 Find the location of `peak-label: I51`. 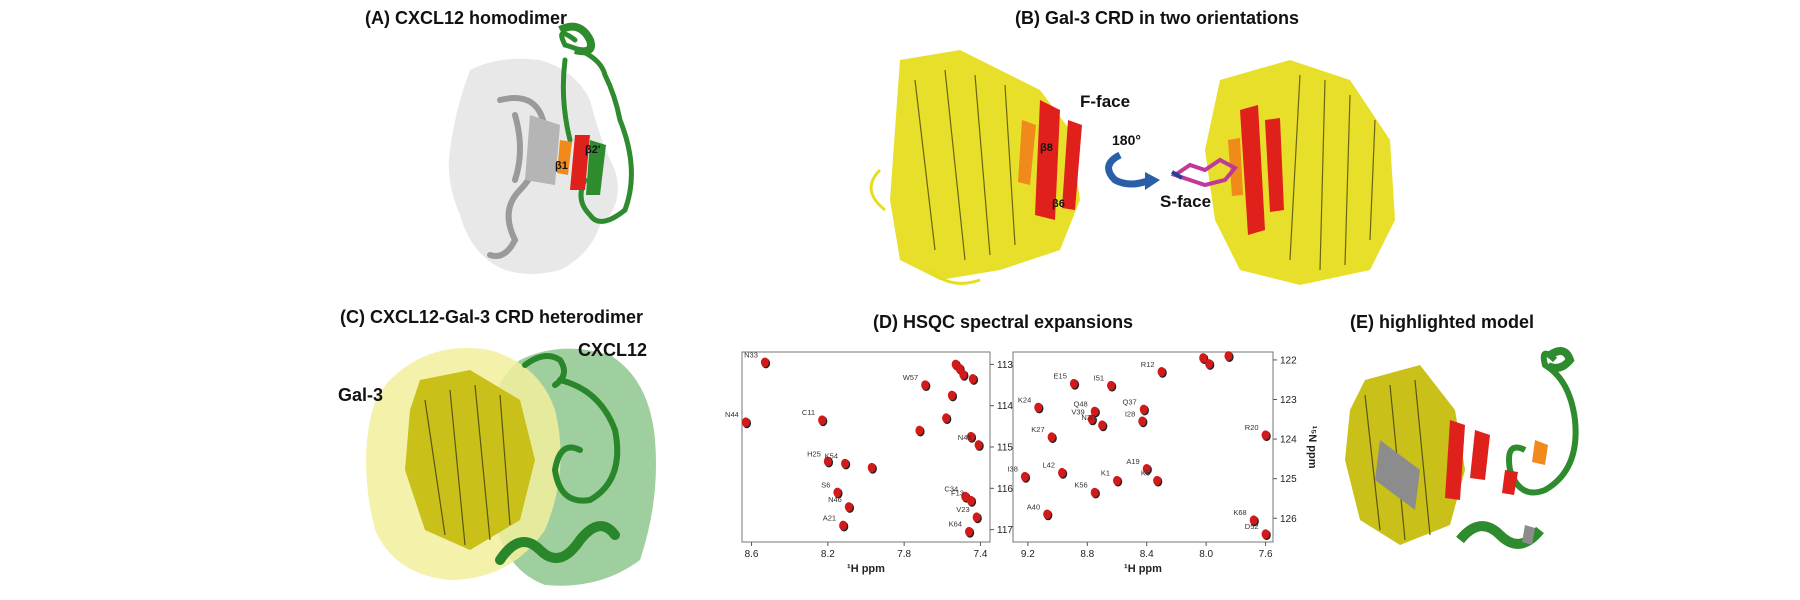

peak-label: I51 is located at coordinates (1099, 378).